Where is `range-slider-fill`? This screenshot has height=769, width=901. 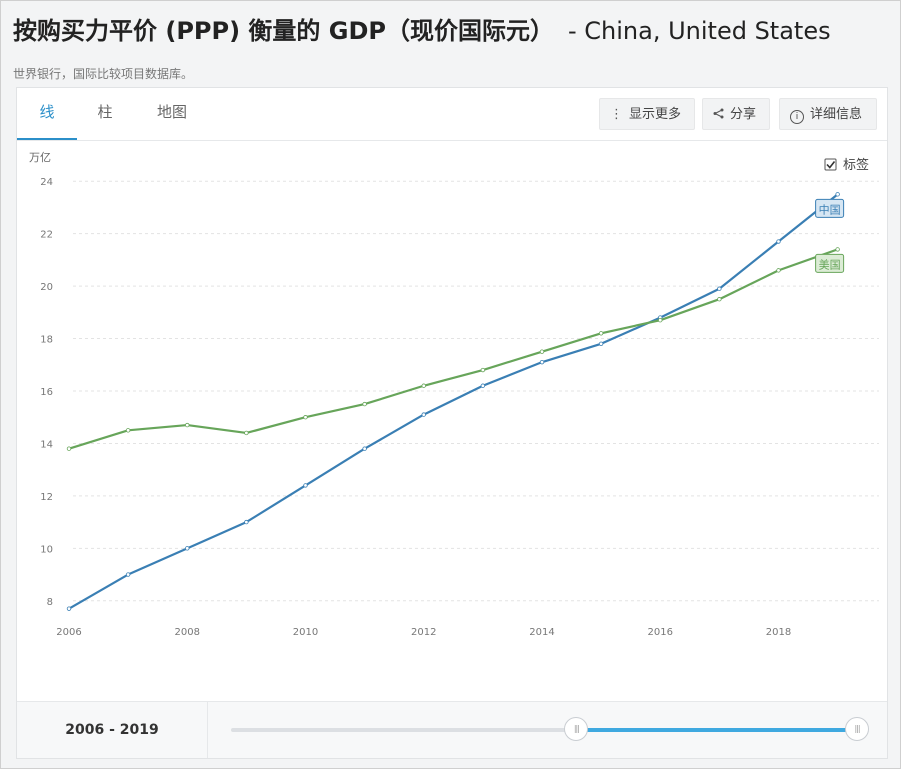 range-slider-fill is located at coordinates (716, 730).